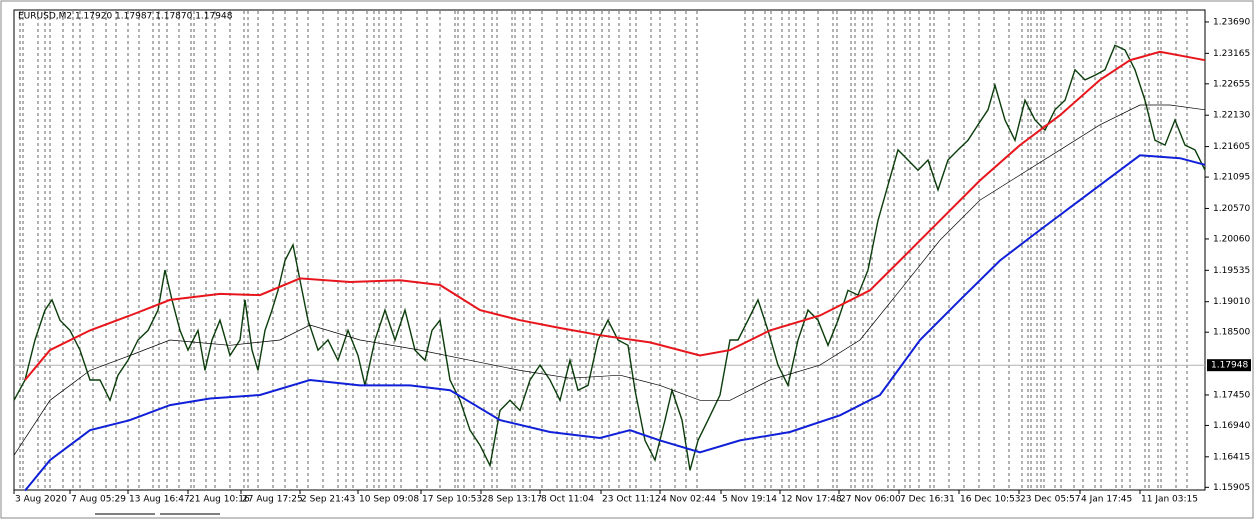  What do you see at coordinates (1231, 84) in the screenshot?
I see `y-tick-label: 1.22655` at bounding box center [1231, 84].